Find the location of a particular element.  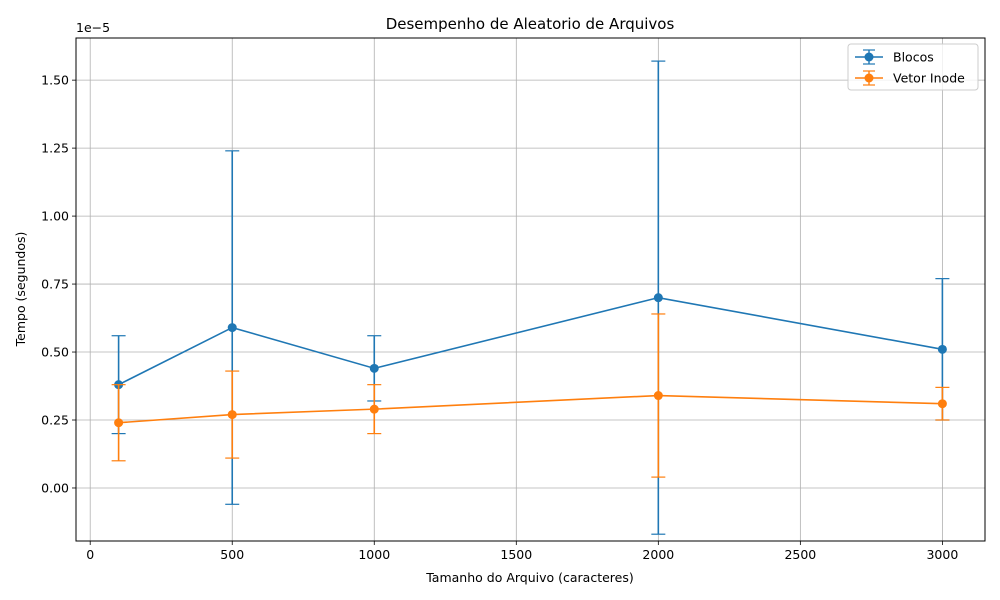

legend-entry: Blocos is located at coordinates (894, 57).